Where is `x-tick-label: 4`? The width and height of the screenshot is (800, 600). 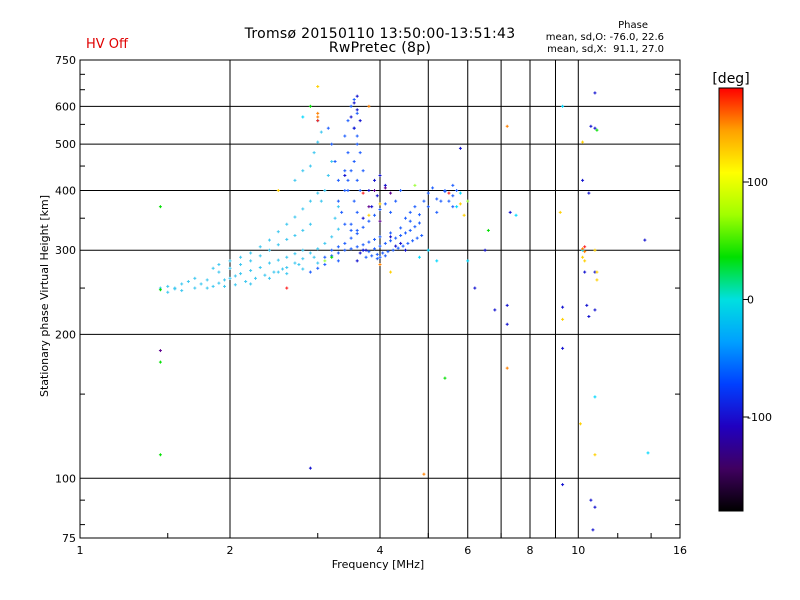
x-tick-label: 4 is located at coordinates (380, 550).